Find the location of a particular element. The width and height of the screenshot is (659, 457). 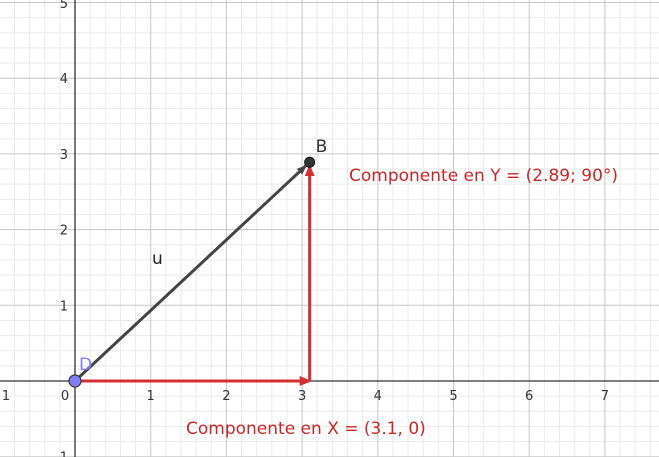

y-tick-label: 2 is located at coordinates (64, 231).